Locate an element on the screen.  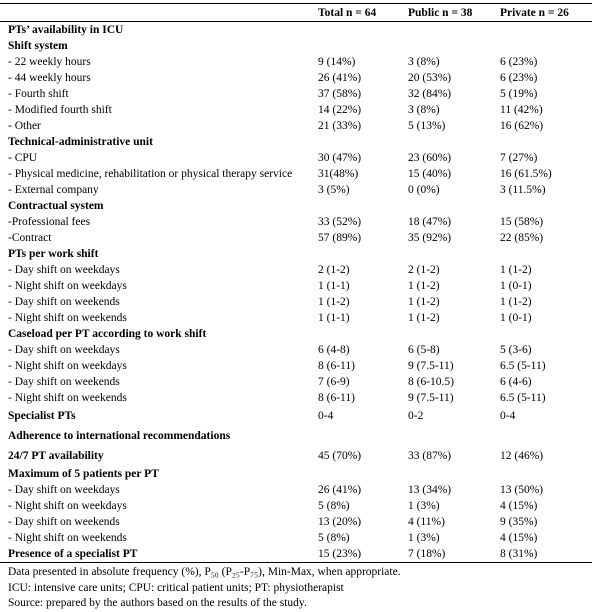
cell: 20 (53%) is located at coordinates (430, 78).